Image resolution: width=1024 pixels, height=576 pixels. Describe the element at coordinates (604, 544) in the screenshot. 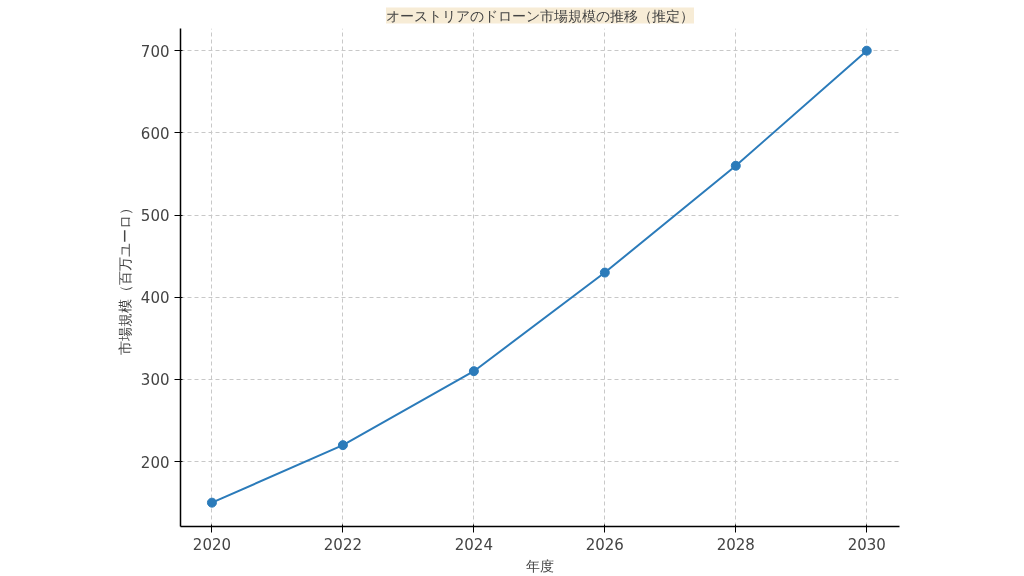

I see `x-tick-label: 2026` at that location.